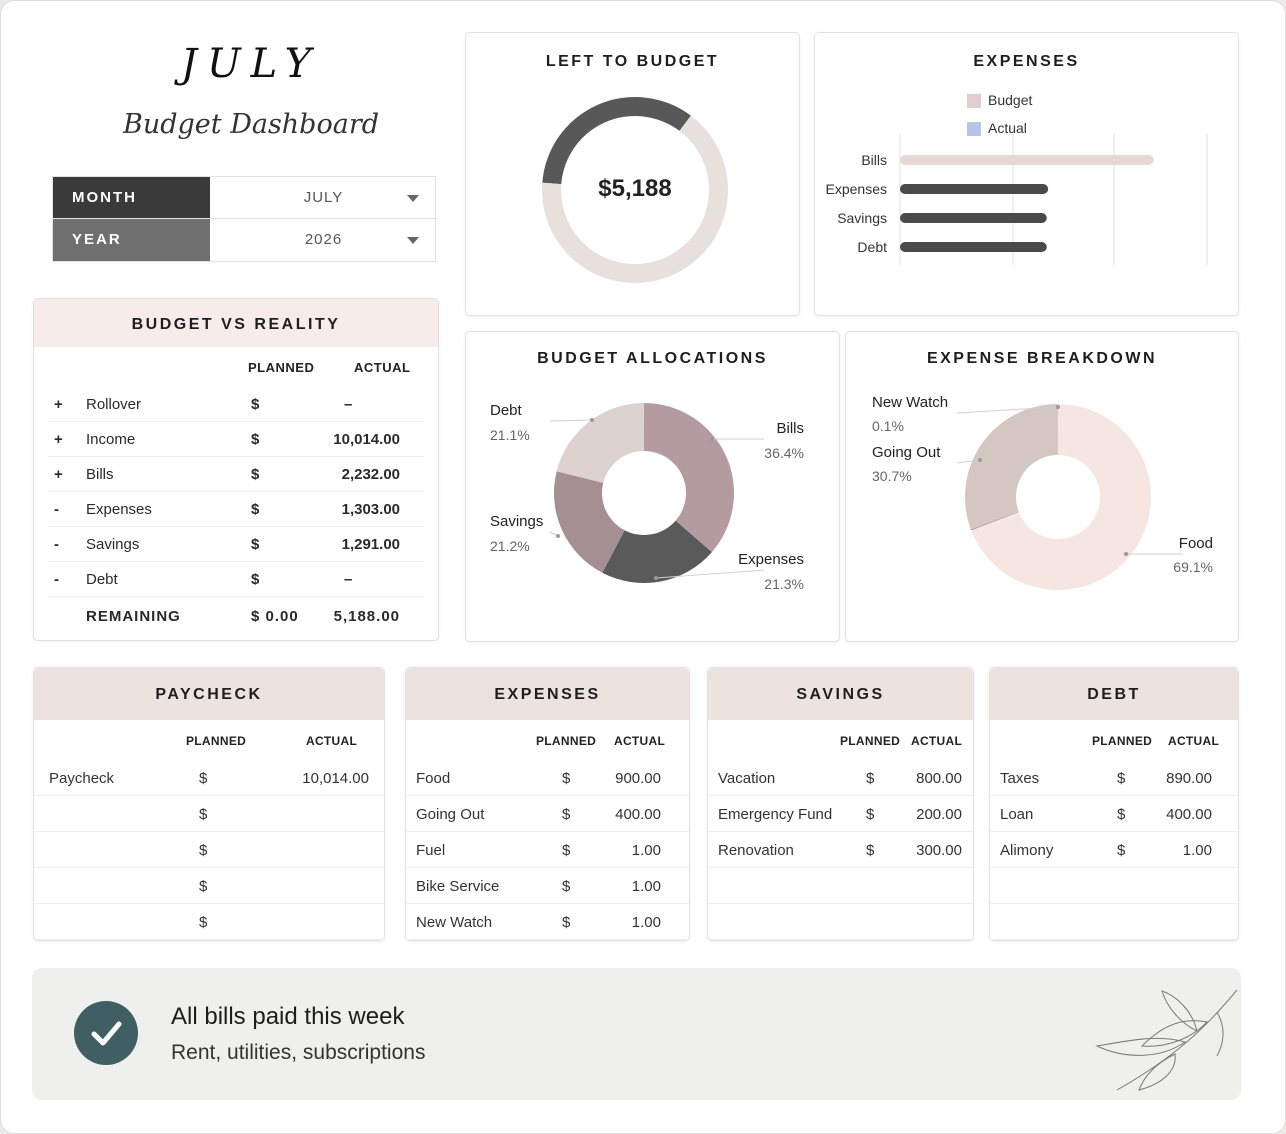 The height and width of the screenshot is (1134, 1286). I want to click on notification-title: All bills paid this week, so click(288, 1016).